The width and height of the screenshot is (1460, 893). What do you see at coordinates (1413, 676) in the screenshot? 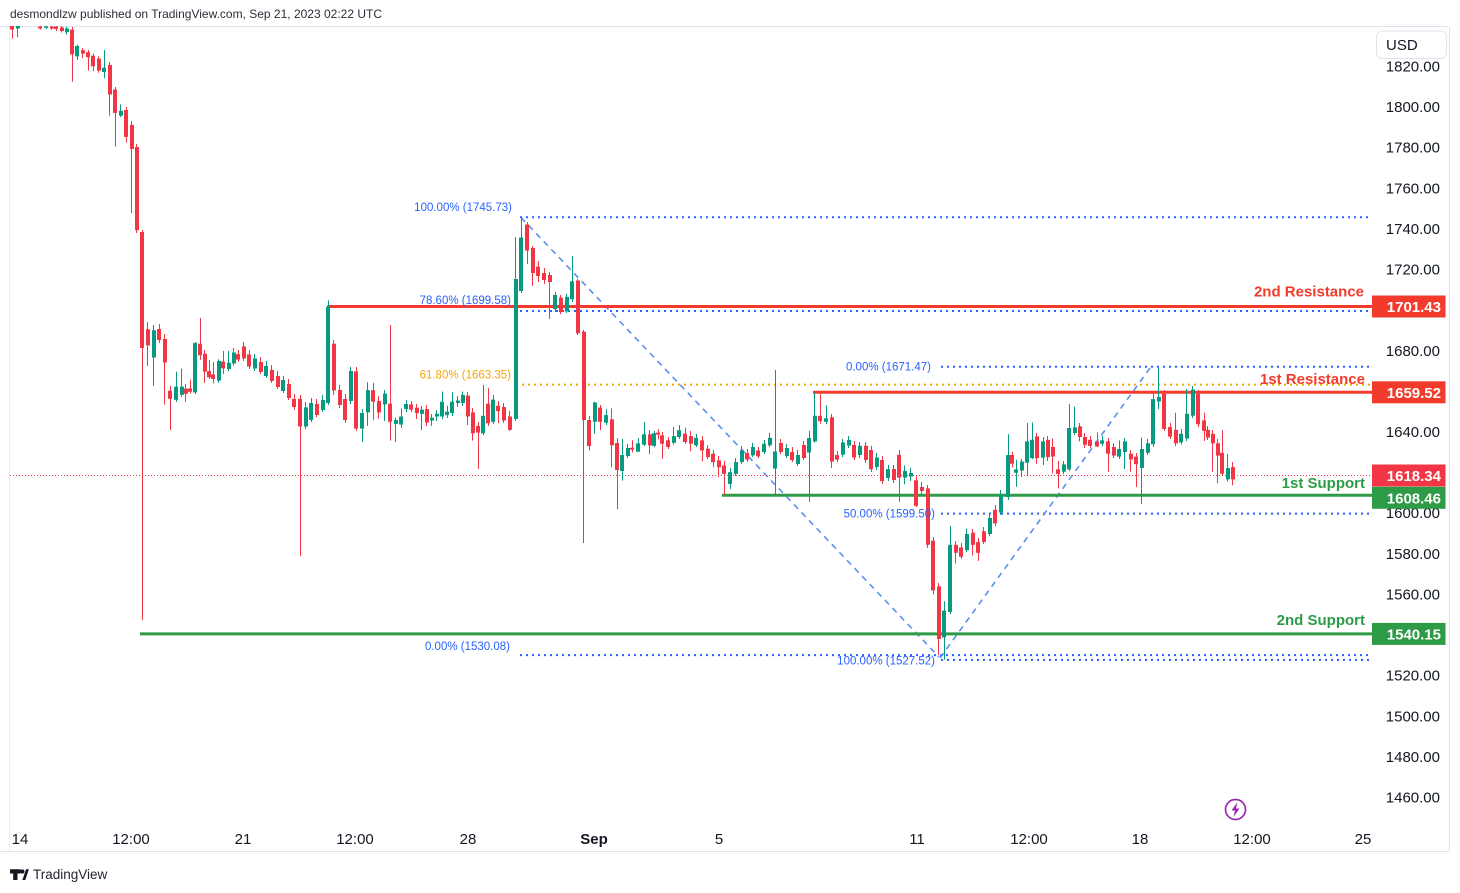
I see `svg-text: 1520.00` at bounding box center [1413, 676].